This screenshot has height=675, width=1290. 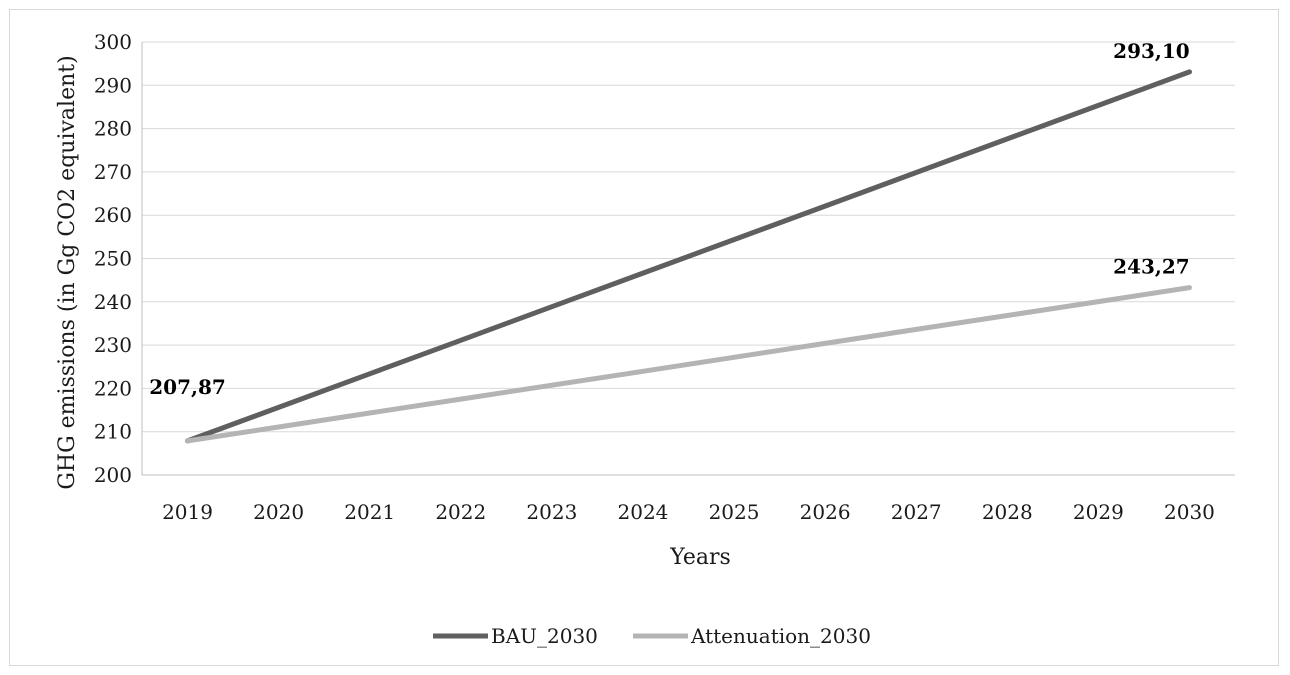 I want to click on y-tick-label: 210, so click(x=113, y=432).